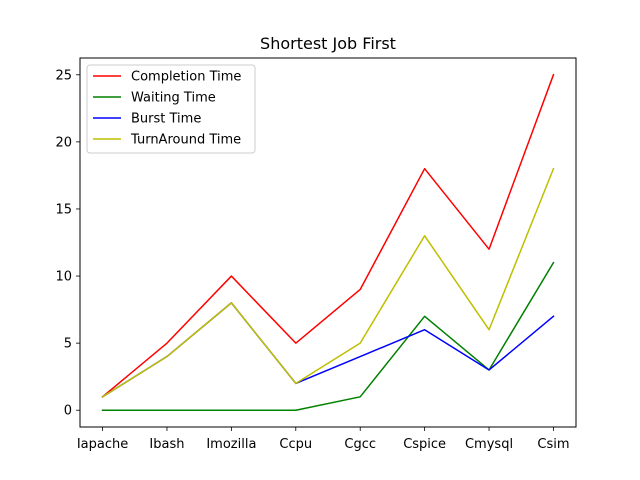 This screenshot has width=640, height=480. Describe the element at coordinates (424, 444) in the screenshot. I see `x-tick-label: Cspice` at that location.